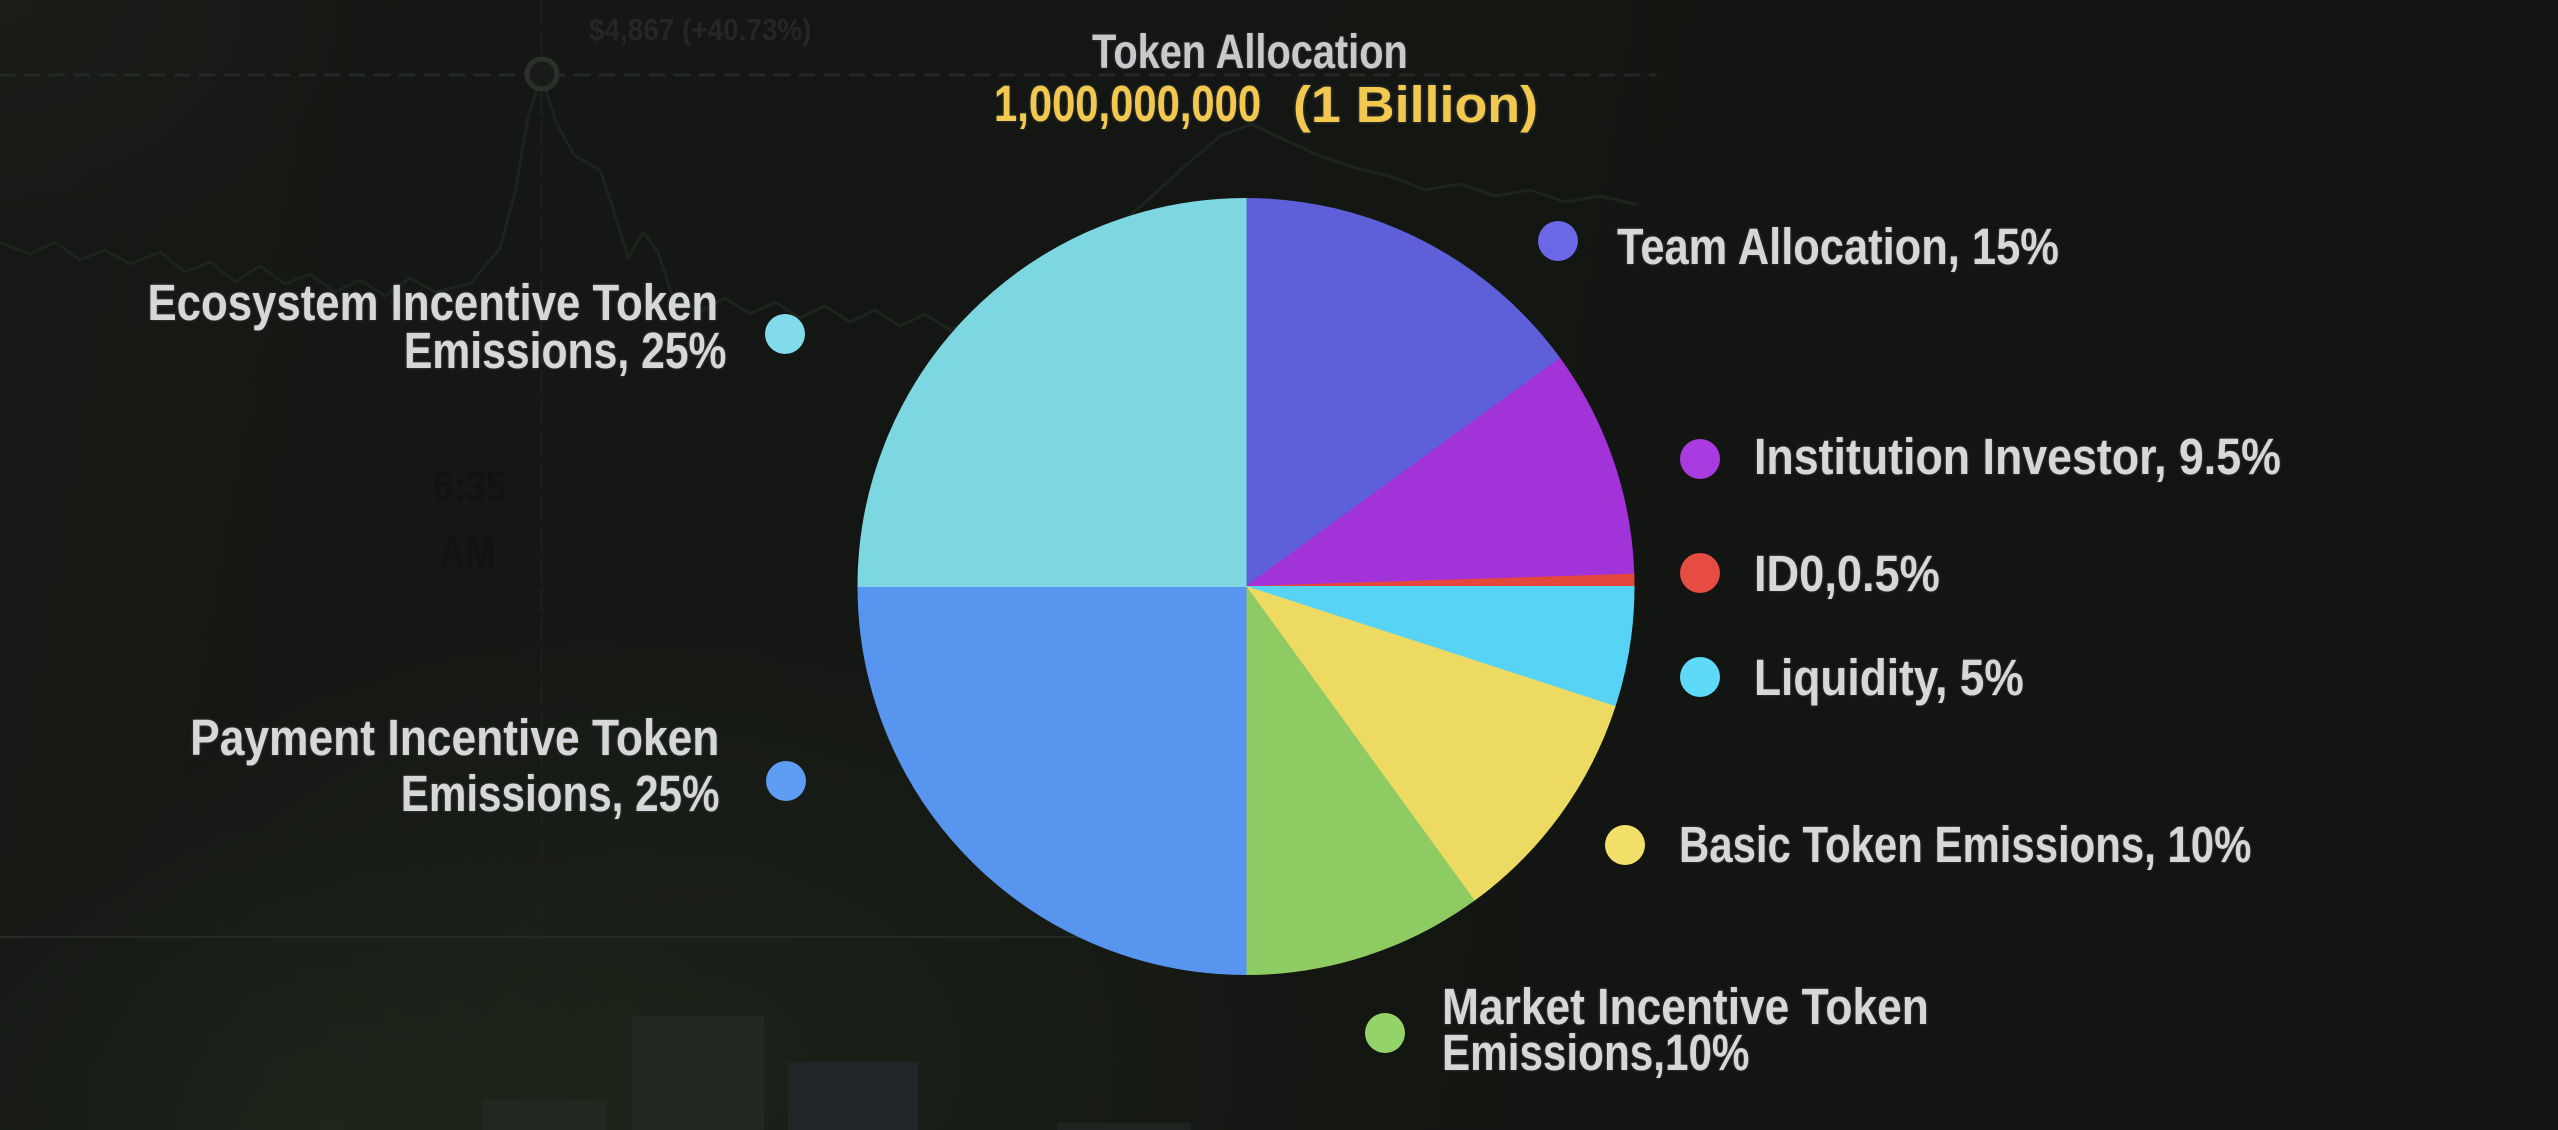  What do you see at coordinates (469, 486) in the screenshot?
I see `svg-text: 6:35` at bounding box center [469, 486].